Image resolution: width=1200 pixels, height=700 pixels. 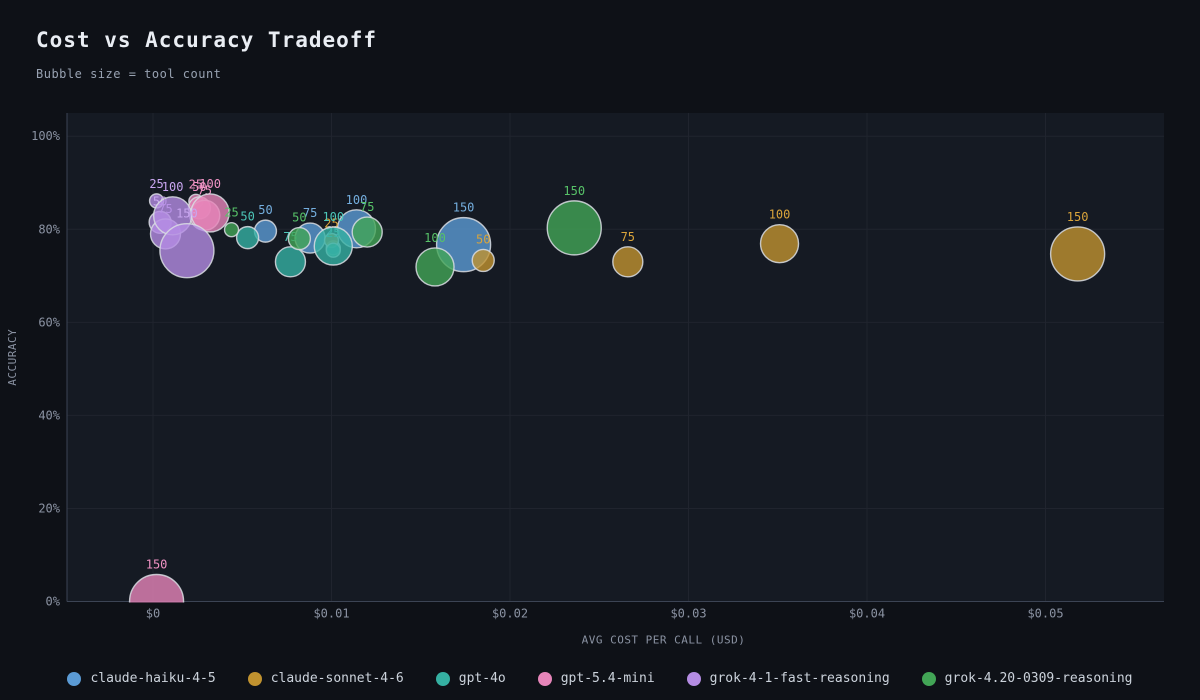 What do you see at coordinates (464, 208) in the screenshot?
I see `bubble-label-claude-haiku-4-5-150: 150` at bounding box center [464, 208].